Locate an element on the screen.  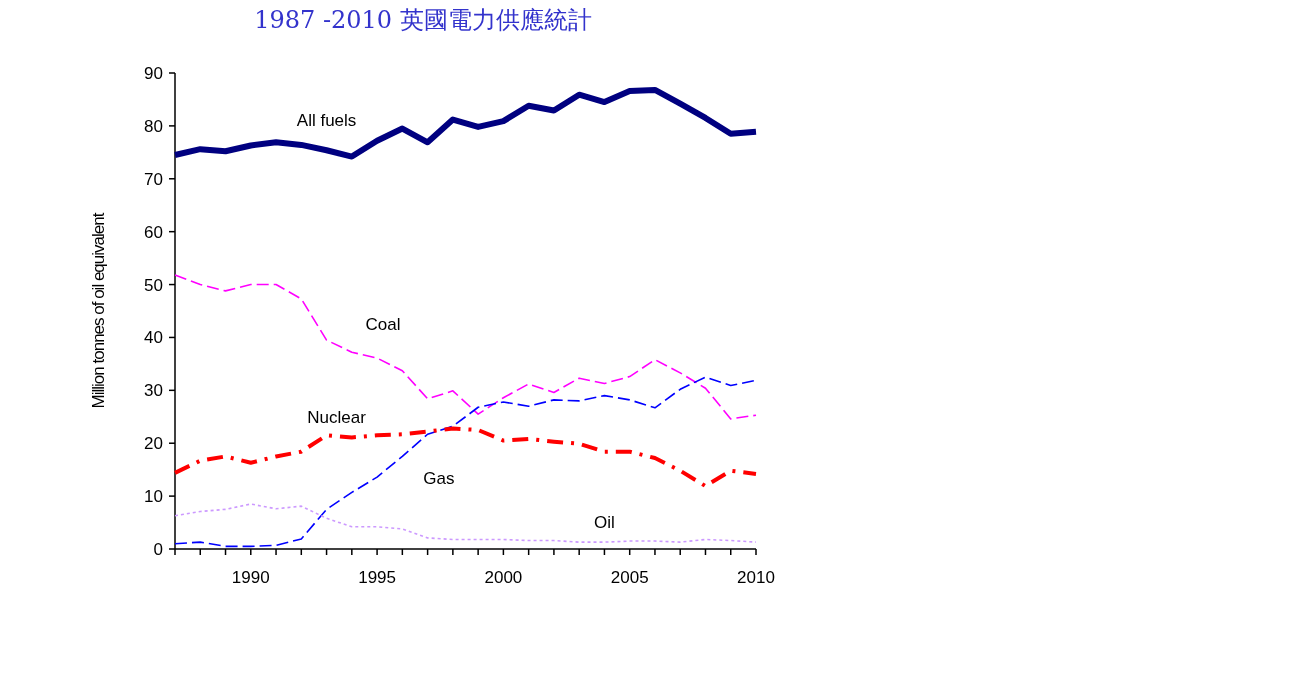
y-tick-label: 0 is located at coordinates (158, 549).